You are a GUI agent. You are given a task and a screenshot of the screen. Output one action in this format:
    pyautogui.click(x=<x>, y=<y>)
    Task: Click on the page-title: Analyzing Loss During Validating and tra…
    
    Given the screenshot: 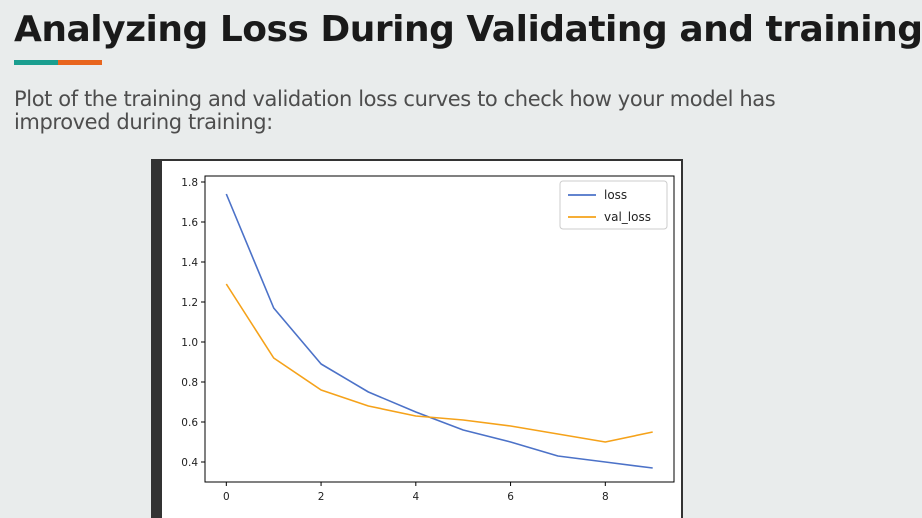 What is the action you would take?
    pyautogui.click(x=468, y=29)
    